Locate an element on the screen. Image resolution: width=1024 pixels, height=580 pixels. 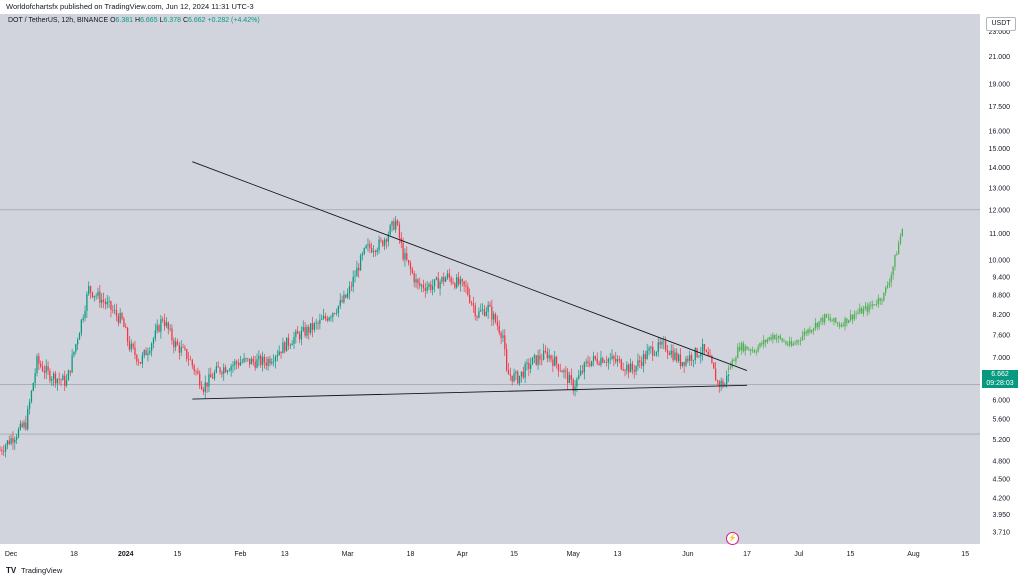
symbol-label: DOT / TetherUS, 12h, BINANCE is located at coordinates (58, 20).